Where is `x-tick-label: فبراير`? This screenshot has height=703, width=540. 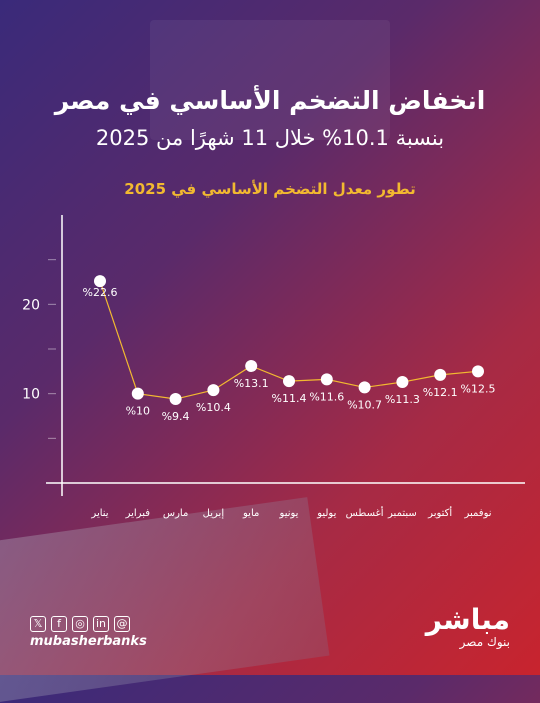 x-tick-label: فبراير is located at coordinates (138, 513).